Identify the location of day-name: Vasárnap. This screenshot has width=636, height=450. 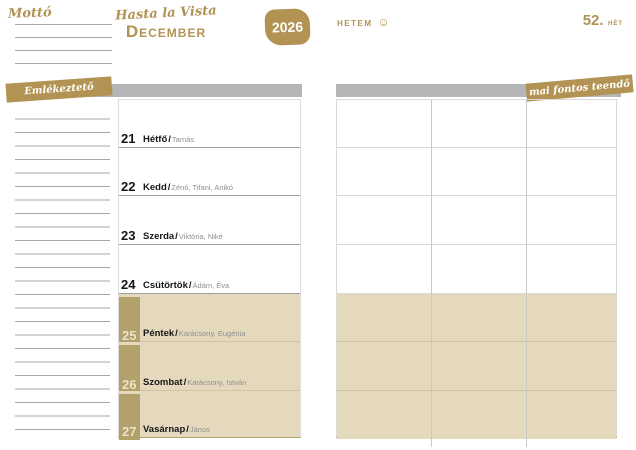
(164, 429).